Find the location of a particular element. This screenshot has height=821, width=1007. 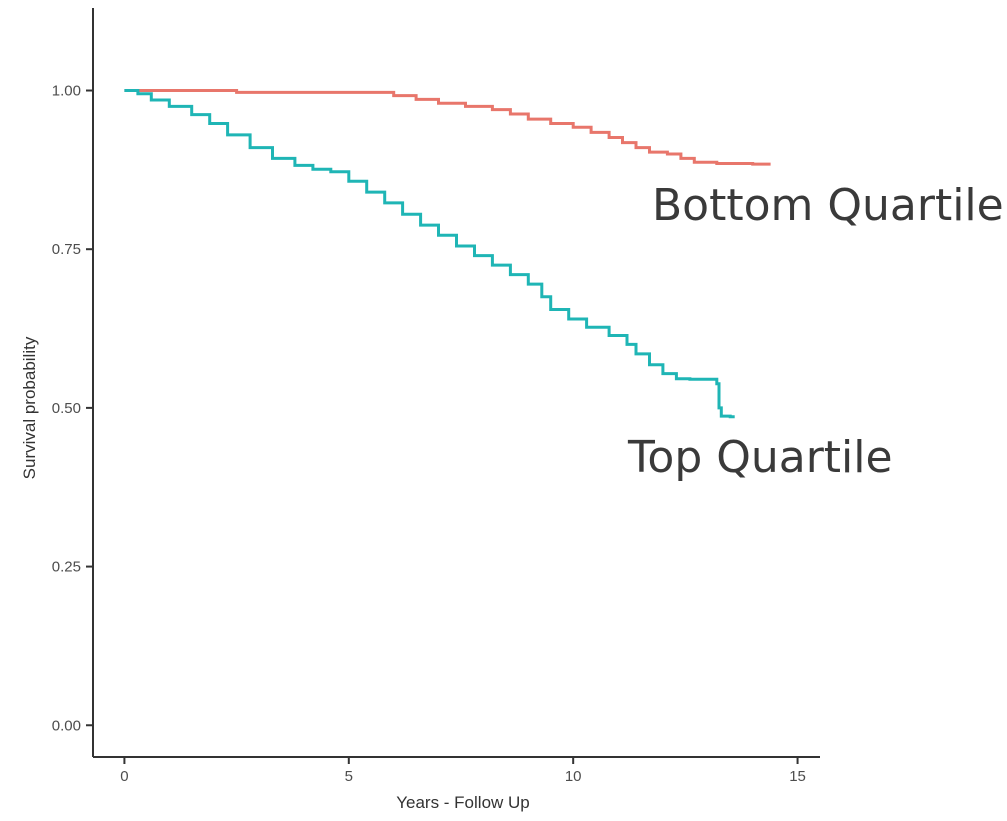

y-tick-label: 1.00 is located at coordinates (66, 91).